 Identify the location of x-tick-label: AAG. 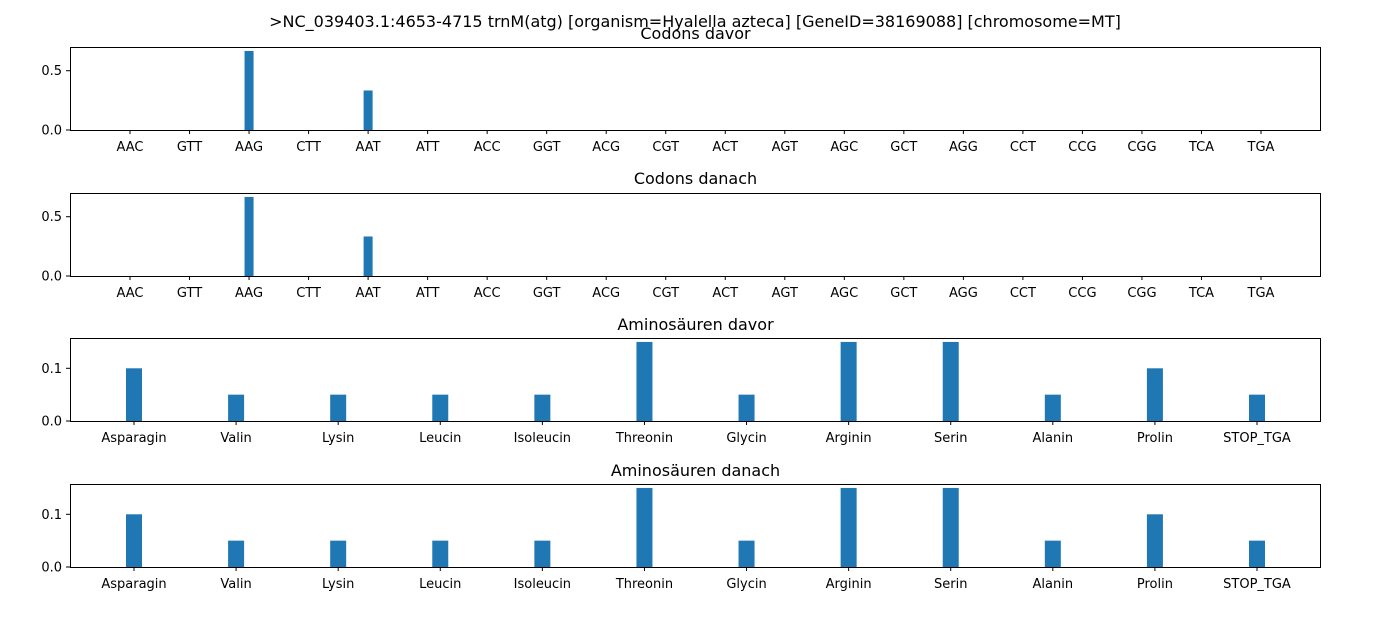
(249, 293).